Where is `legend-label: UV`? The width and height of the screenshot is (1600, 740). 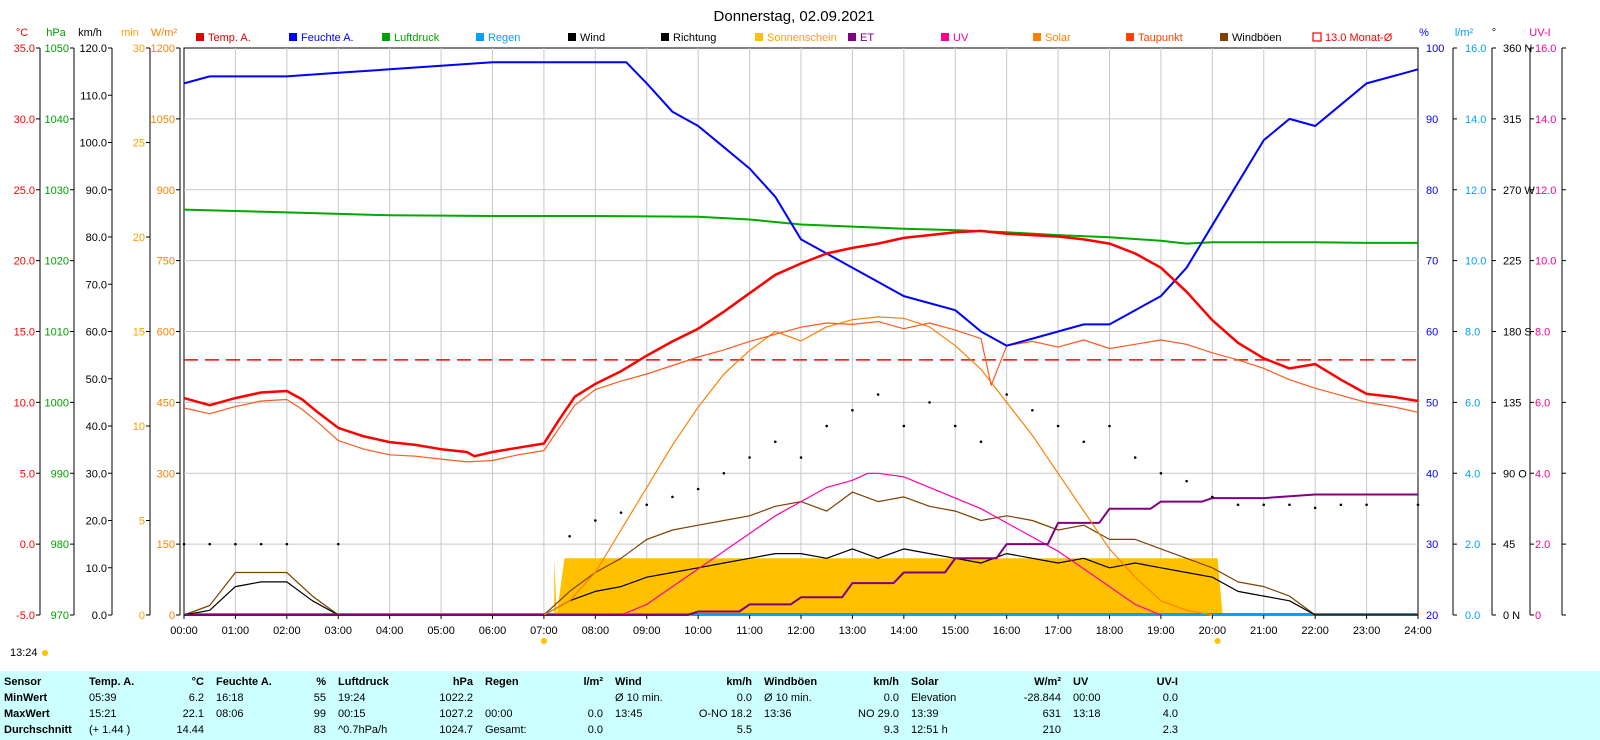 legend-label: UV is located at coordinates (961, 38).